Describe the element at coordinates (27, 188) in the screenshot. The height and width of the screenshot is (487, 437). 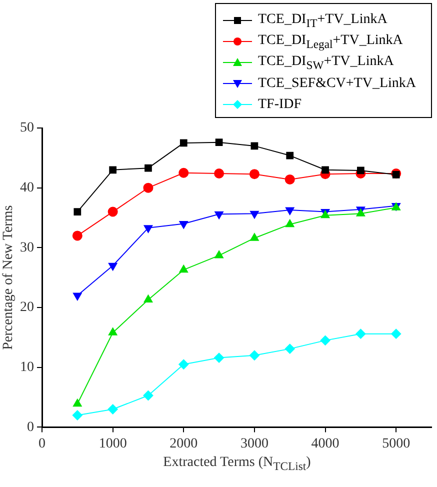
I see `y-tick-label: 40` at that location.